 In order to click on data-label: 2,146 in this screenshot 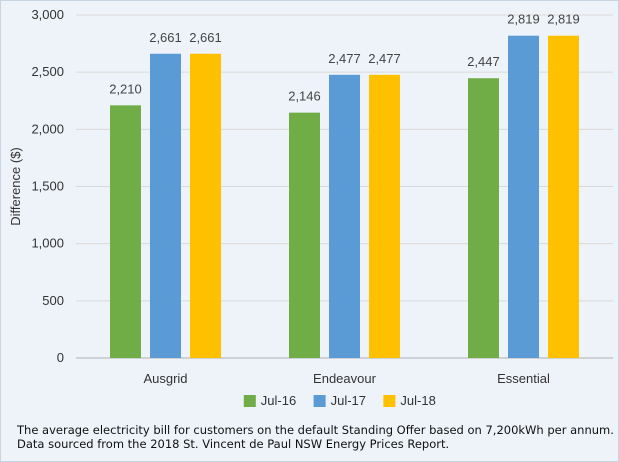, I will do `click(304, 96)`.